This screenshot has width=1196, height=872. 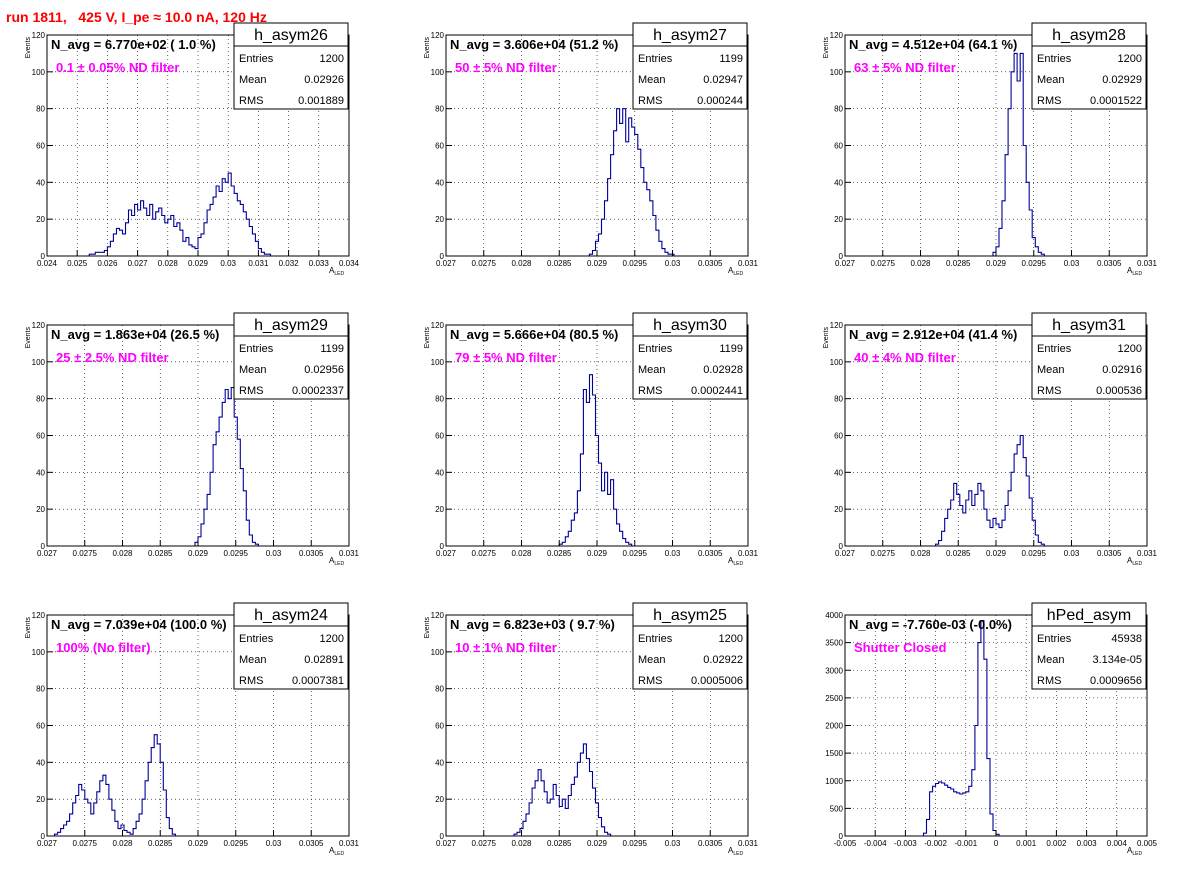 What do you see at coordinates (933, 44) in the screenshot?
I see `navg-title: N_avg = 4.512e+04 (64.1 %)` at bounding box center [933, 44].